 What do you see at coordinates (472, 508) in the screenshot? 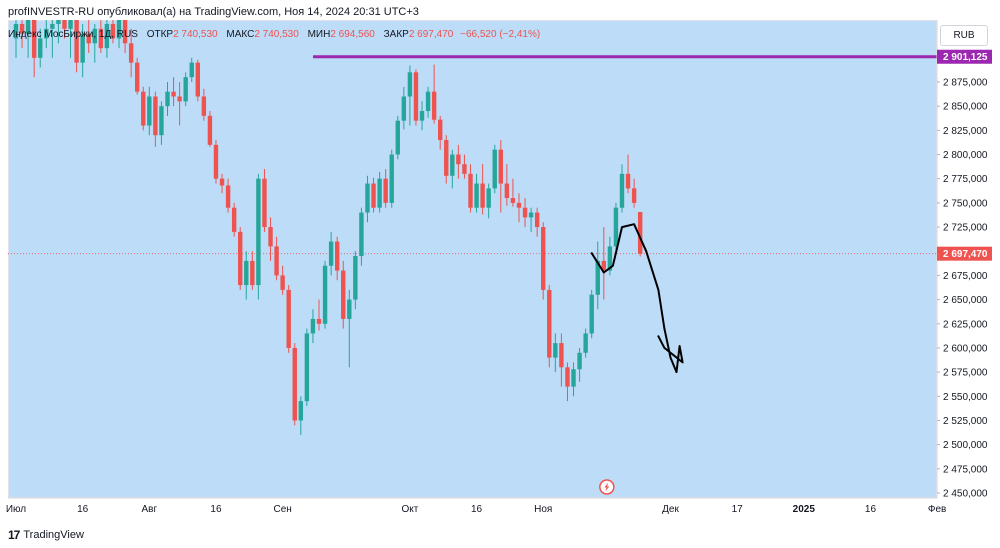
I see `time-axis` at bounding box center [472, 508].